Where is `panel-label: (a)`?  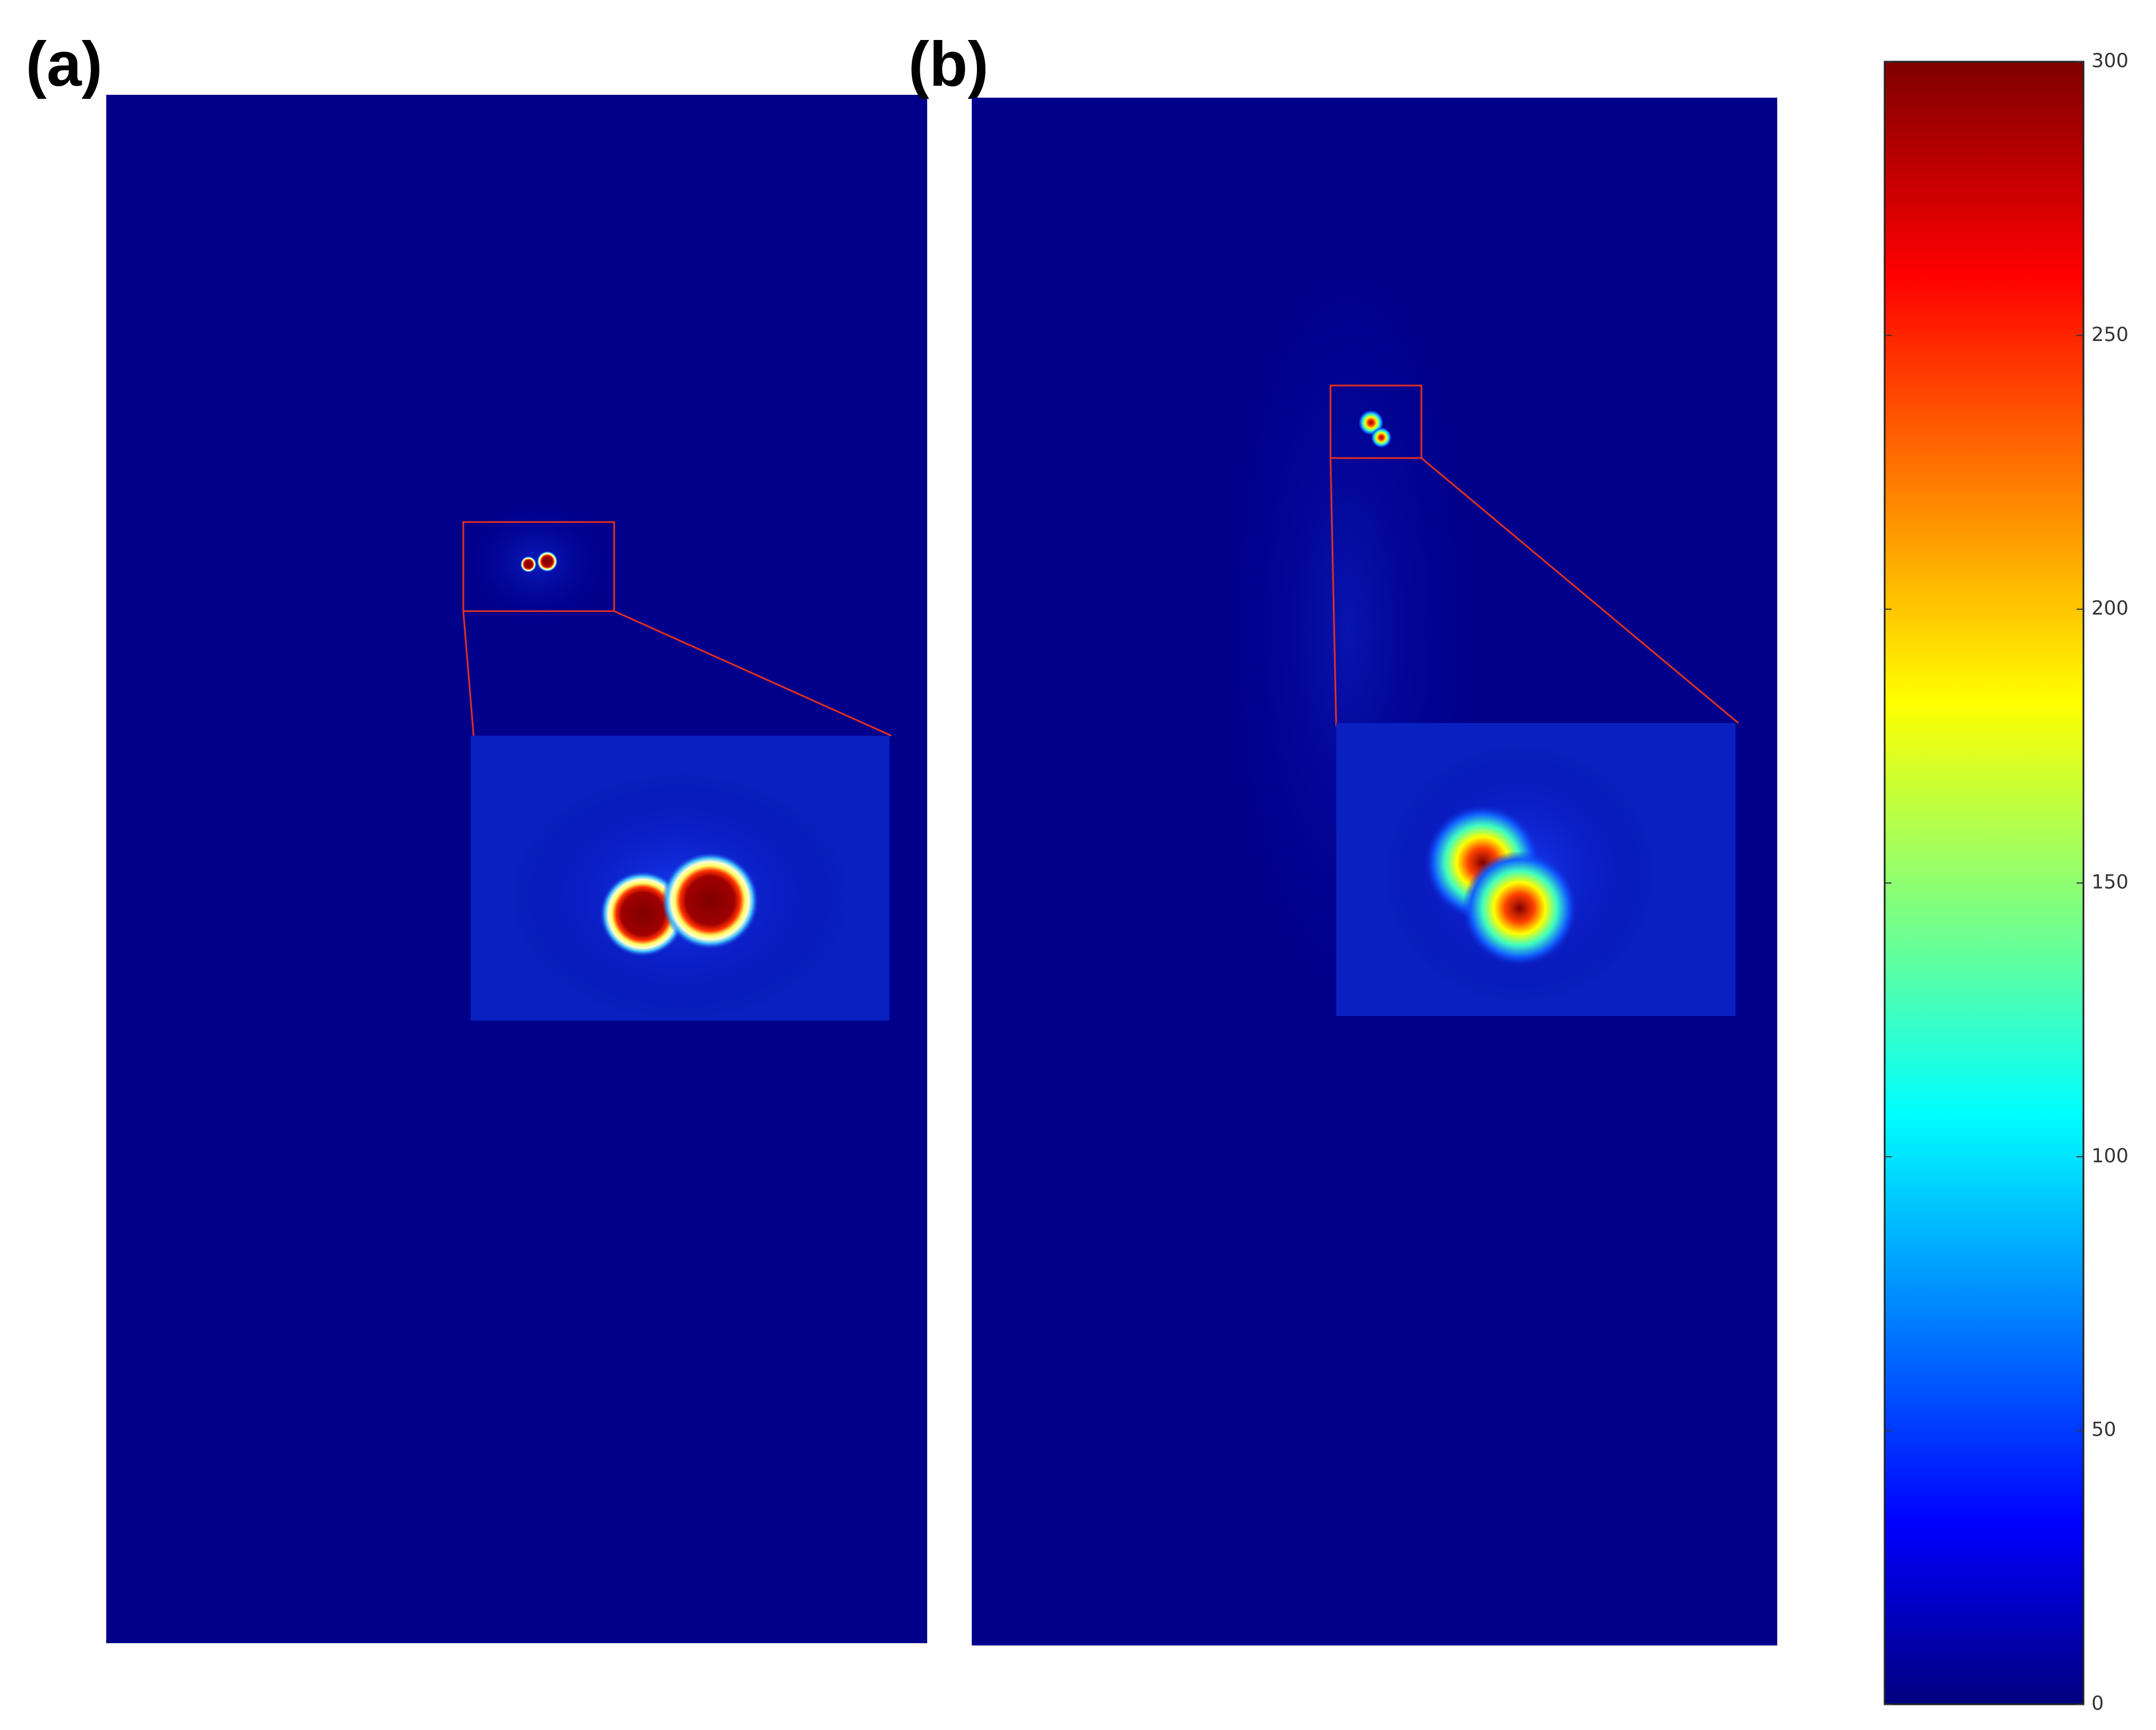 panel-label: (a) is located at coordinates (64, 64).